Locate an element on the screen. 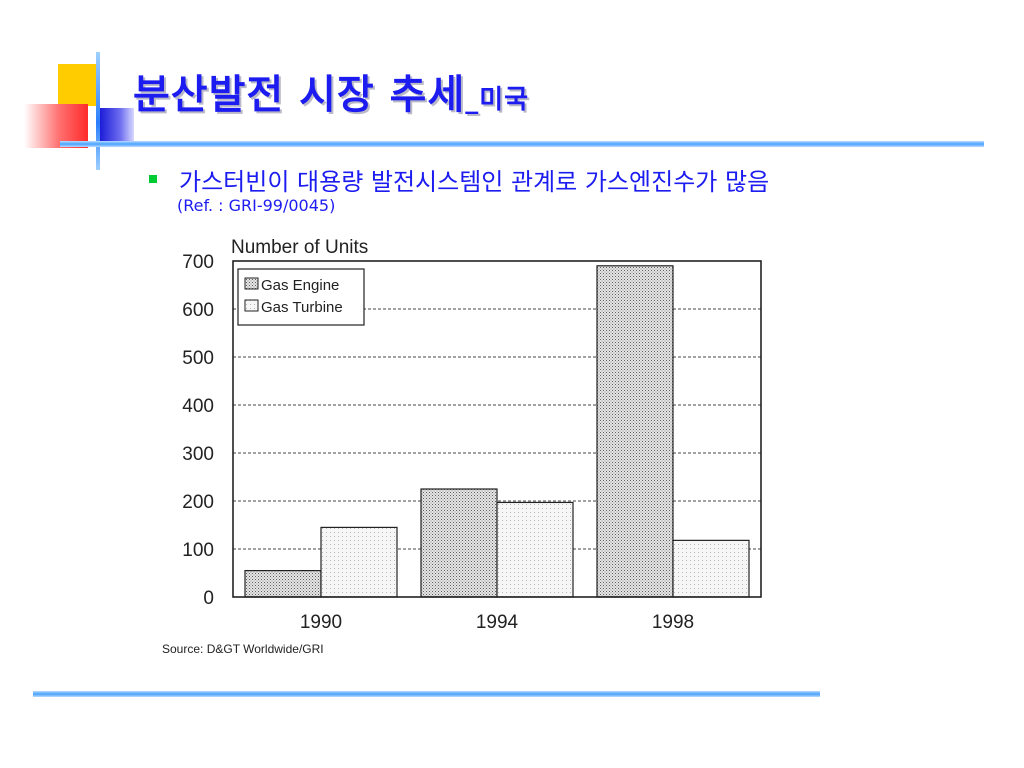  bullet-text: 가스터빈이 대용량 발전시스템인 관계로 가스엔진수가 많음 is located at coordinates (474, 182).